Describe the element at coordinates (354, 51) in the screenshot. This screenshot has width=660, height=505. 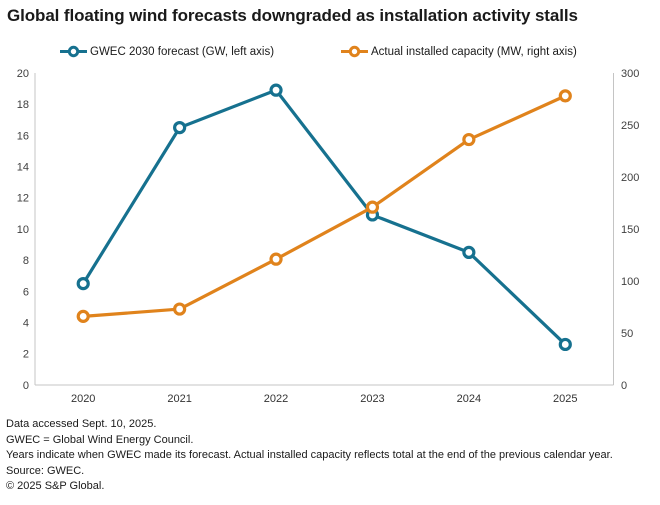
I see `actual-legend-marker-icon` at that location.